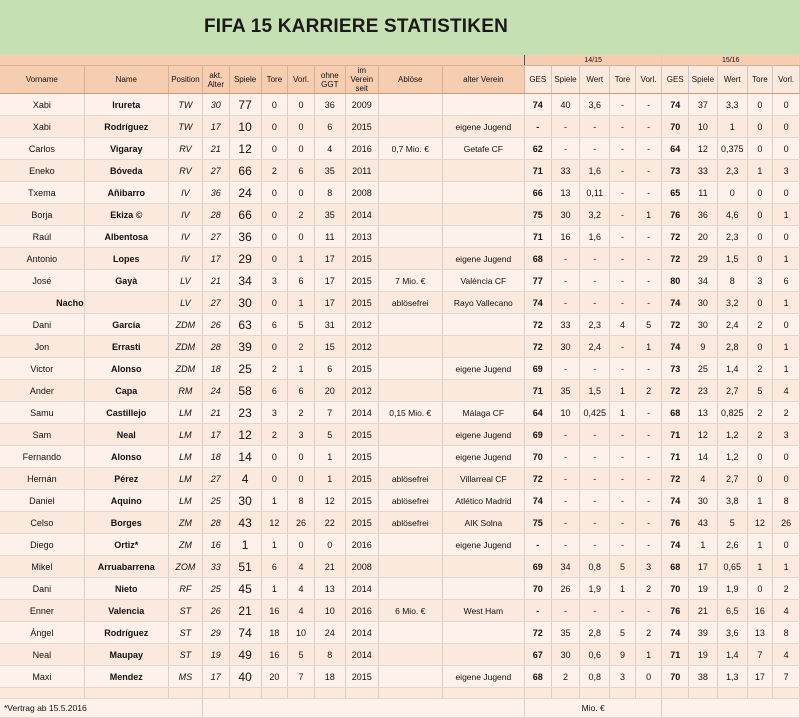 This screenshot has width=800, height=718. Describe the element at coordinates (537, 280) in the screenshot. I see `s1-ges: 77` at that location.